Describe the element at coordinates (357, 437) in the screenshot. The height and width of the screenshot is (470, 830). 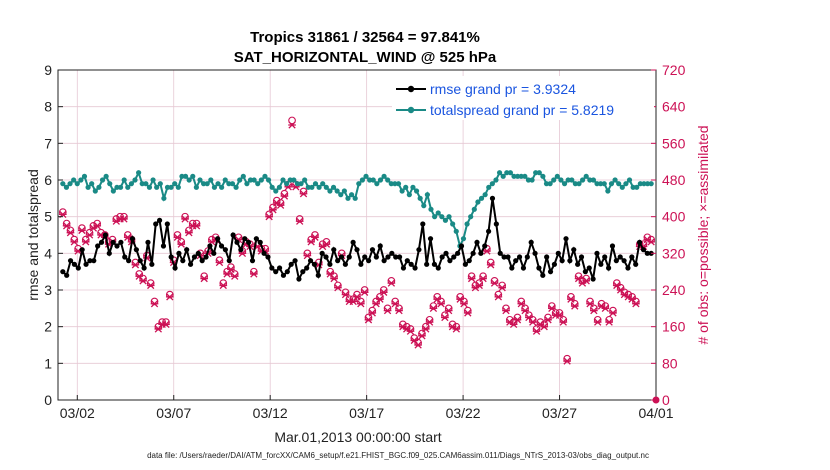
I see `x-axis-label: Mar.01,2013 00:00:00 start` at that location.